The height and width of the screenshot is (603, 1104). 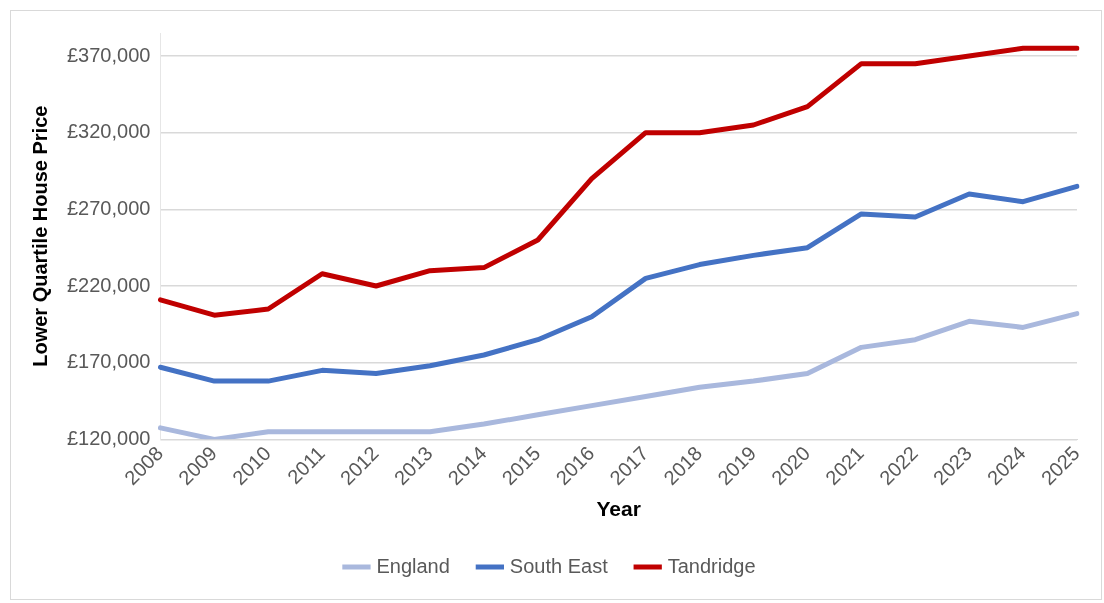 What do you see at coordinates (109, 54) in the screenshot?
I see `y-tick-label: £370,000` at bounding box center [109, 54].